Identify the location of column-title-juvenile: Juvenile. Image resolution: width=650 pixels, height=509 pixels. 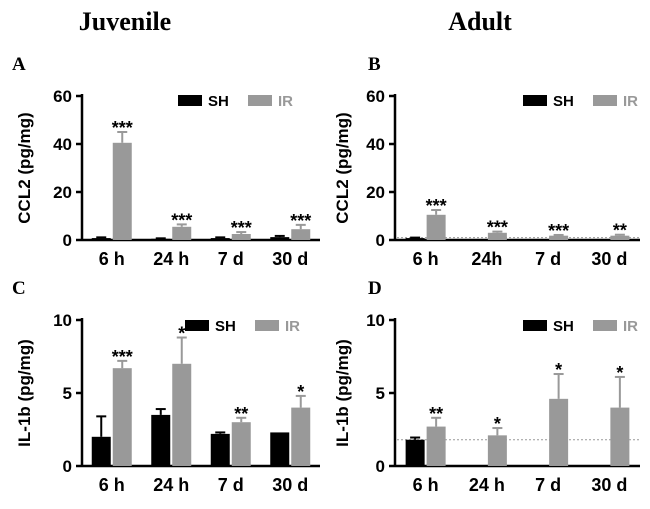
(125, 21).